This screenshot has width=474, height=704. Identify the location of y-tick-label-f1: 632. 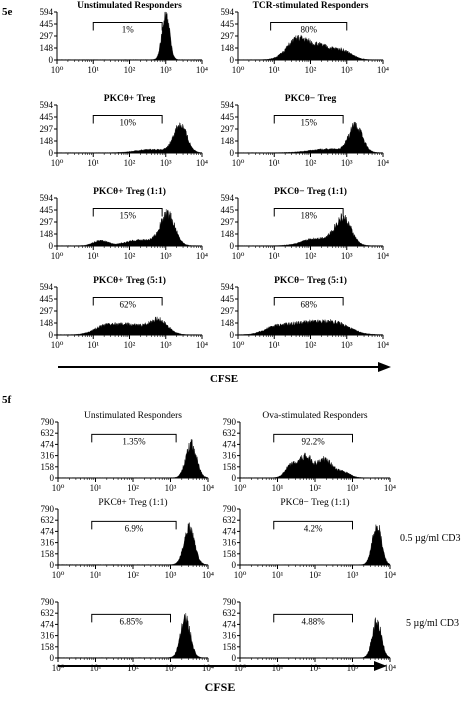
(48, 433).